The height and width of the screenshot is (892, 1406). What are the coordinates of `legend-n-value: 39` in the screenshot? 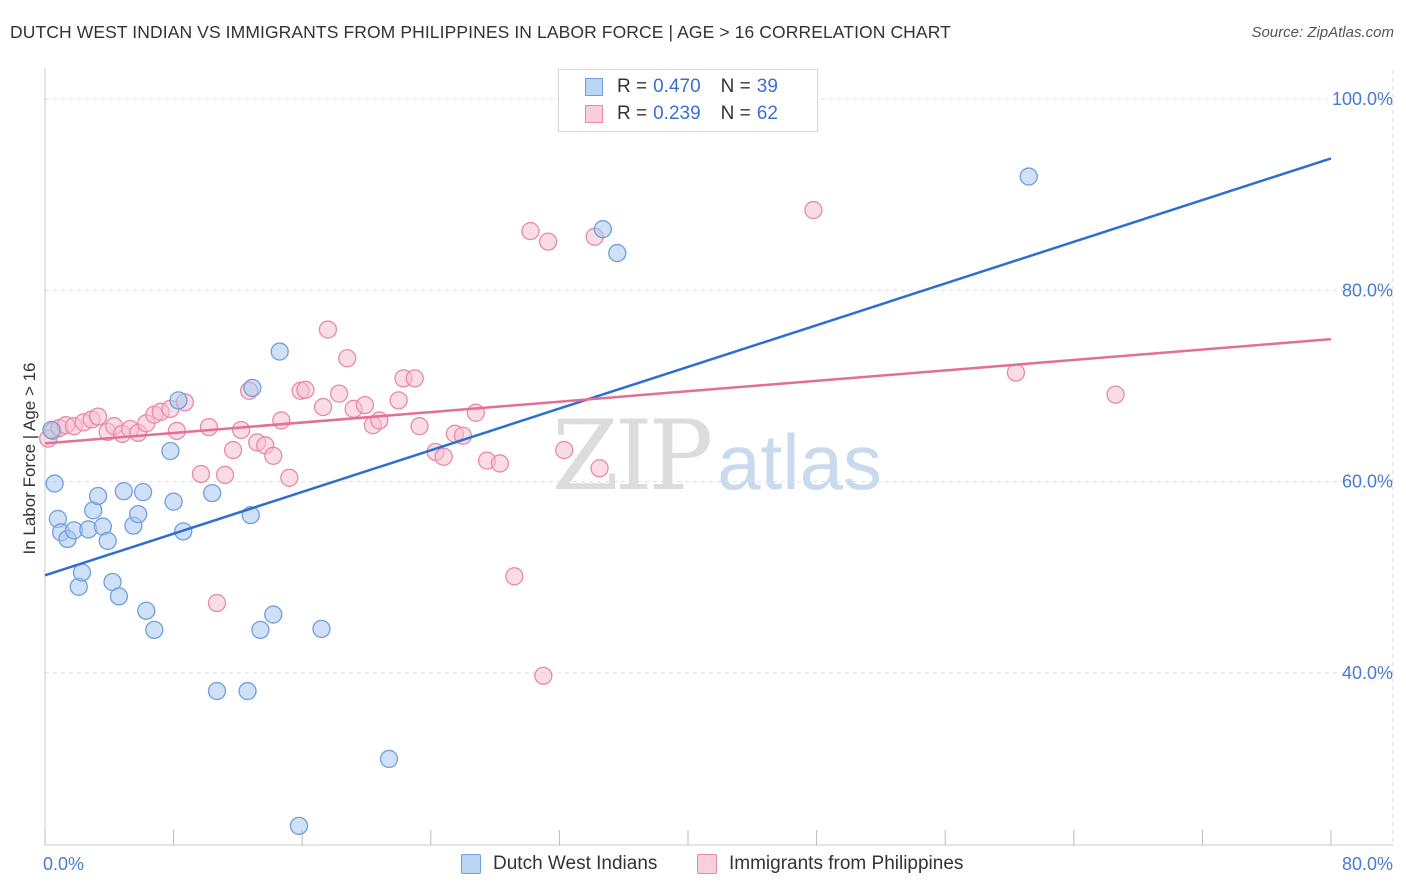 It's located at (767, 86).